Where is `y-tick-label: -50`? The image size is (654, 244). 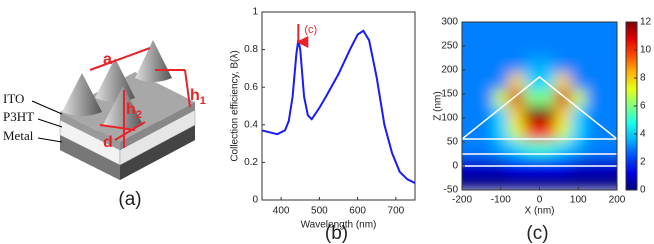 y-tick-label: -50 is located at coordinates (451, 190).